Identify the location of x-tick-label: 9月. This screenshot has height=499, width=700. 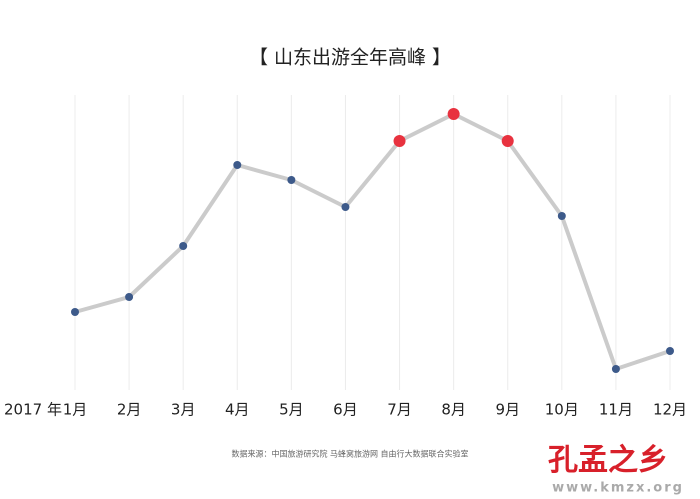
(507, 410).